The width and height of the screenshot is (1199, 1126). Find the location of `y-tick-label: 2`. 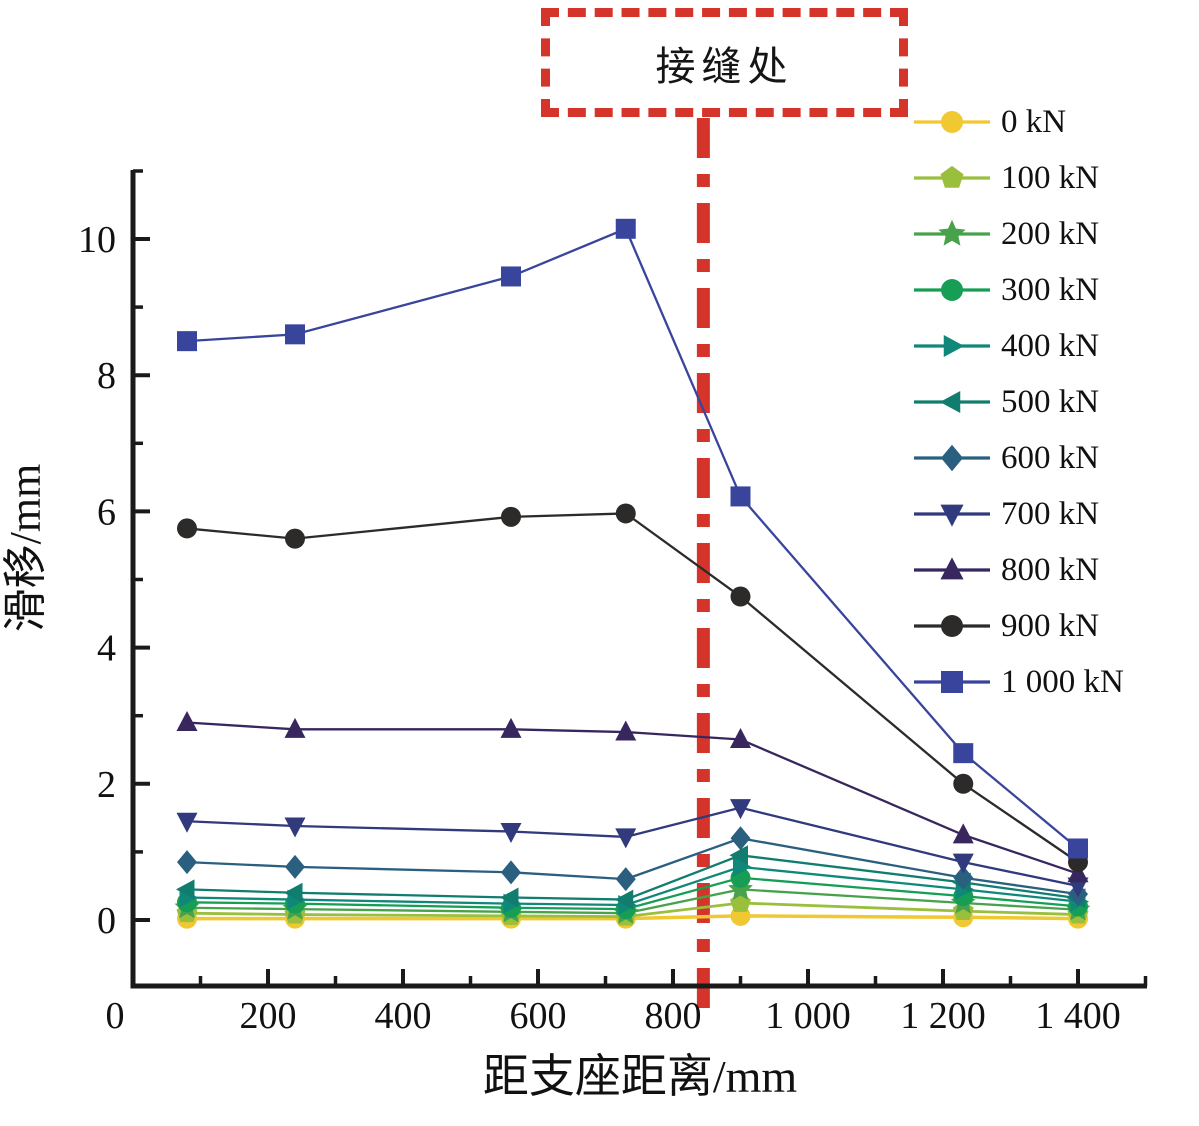

y-tick-label: 2 is located at coordinates (106, 785).